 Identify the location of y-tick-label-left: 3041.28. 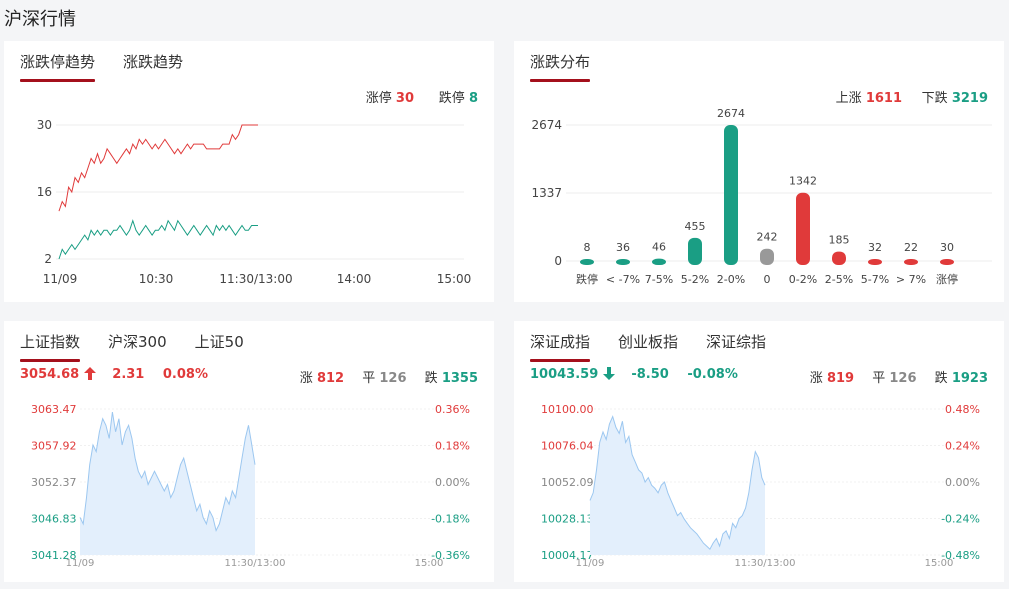
(54, 555).